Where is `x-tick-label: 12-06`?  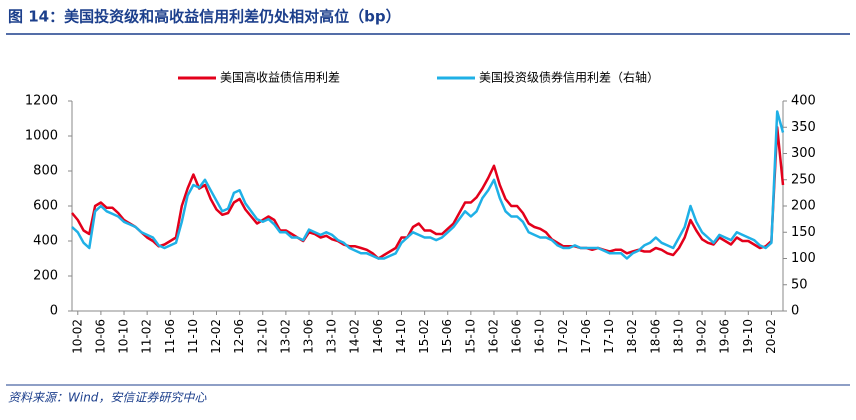 x-tick-label: 12-06 is located at coordinates (239, 336).